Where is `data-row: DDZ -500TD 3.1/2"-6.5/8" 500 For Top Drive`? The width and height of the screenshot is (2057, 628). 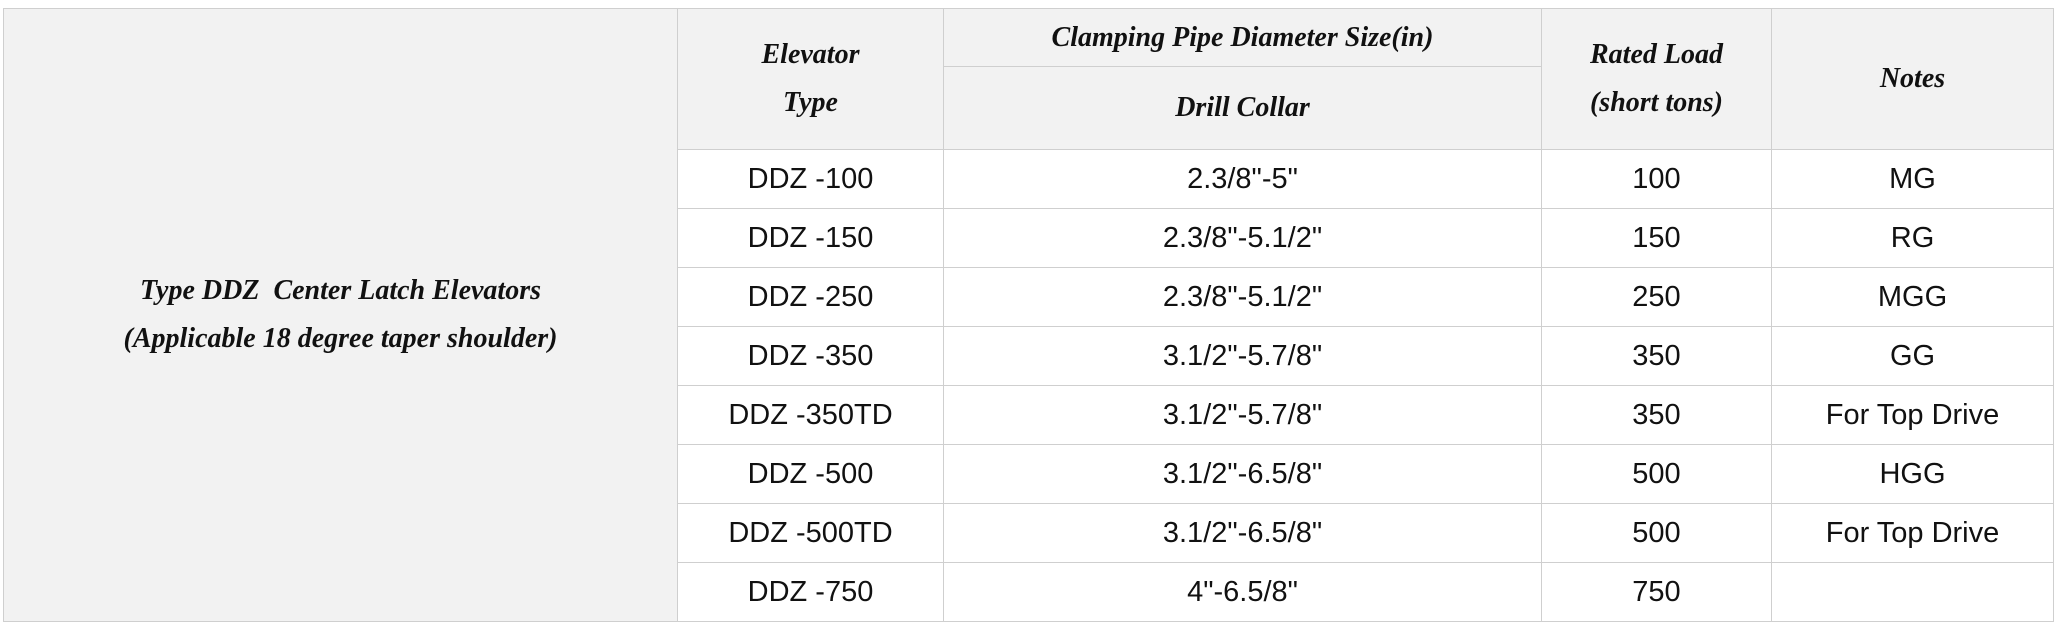
data-row: DDZ -500TD 3.1/2"-6.5/8" 500 For Top Drive is located at coordinates (1029, 533).